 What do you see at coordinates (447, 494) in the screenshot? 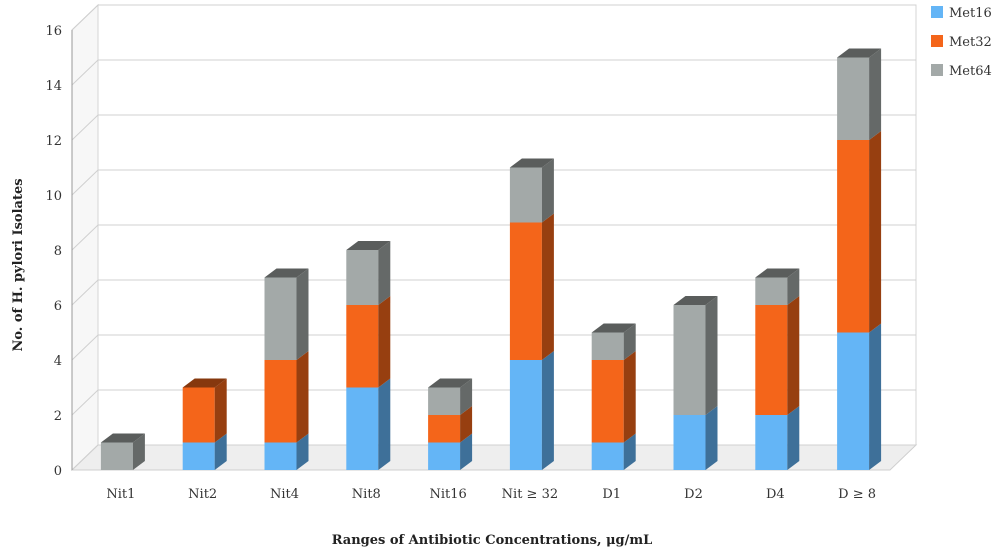
I see `x-tick-label: Nit16` at bounding box center [447, 494].